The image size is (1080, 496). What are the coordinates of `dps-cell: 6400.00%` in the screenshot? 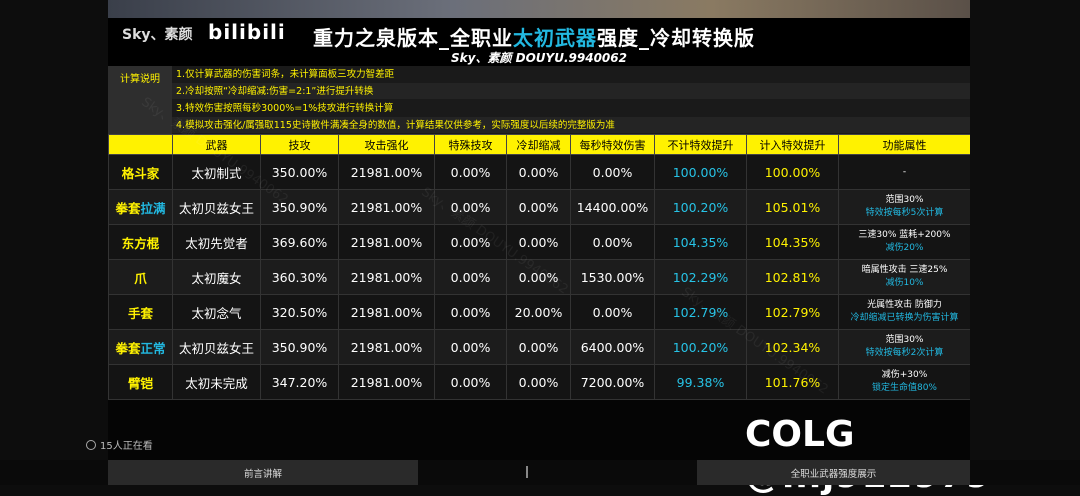 It's located at (612, 347).